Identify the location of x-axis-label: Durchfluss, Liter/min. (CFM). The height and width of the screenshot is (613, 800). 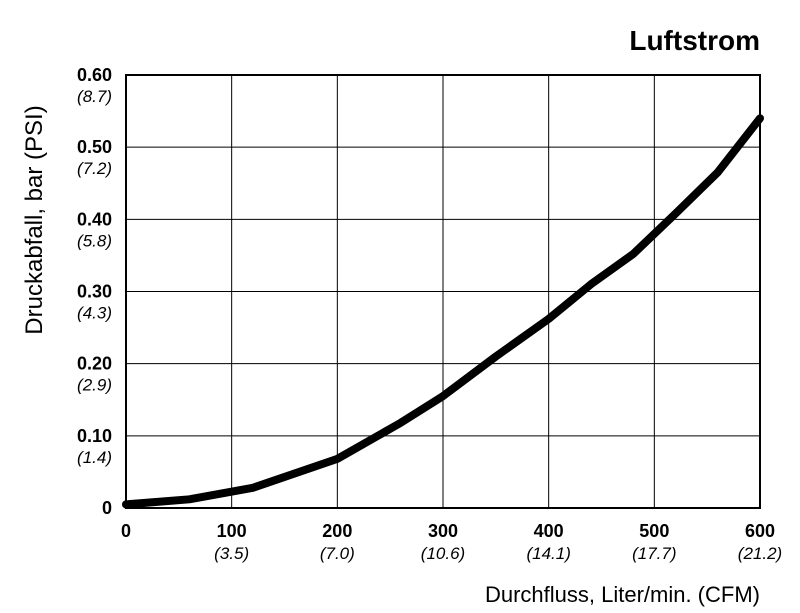
(622, 594).